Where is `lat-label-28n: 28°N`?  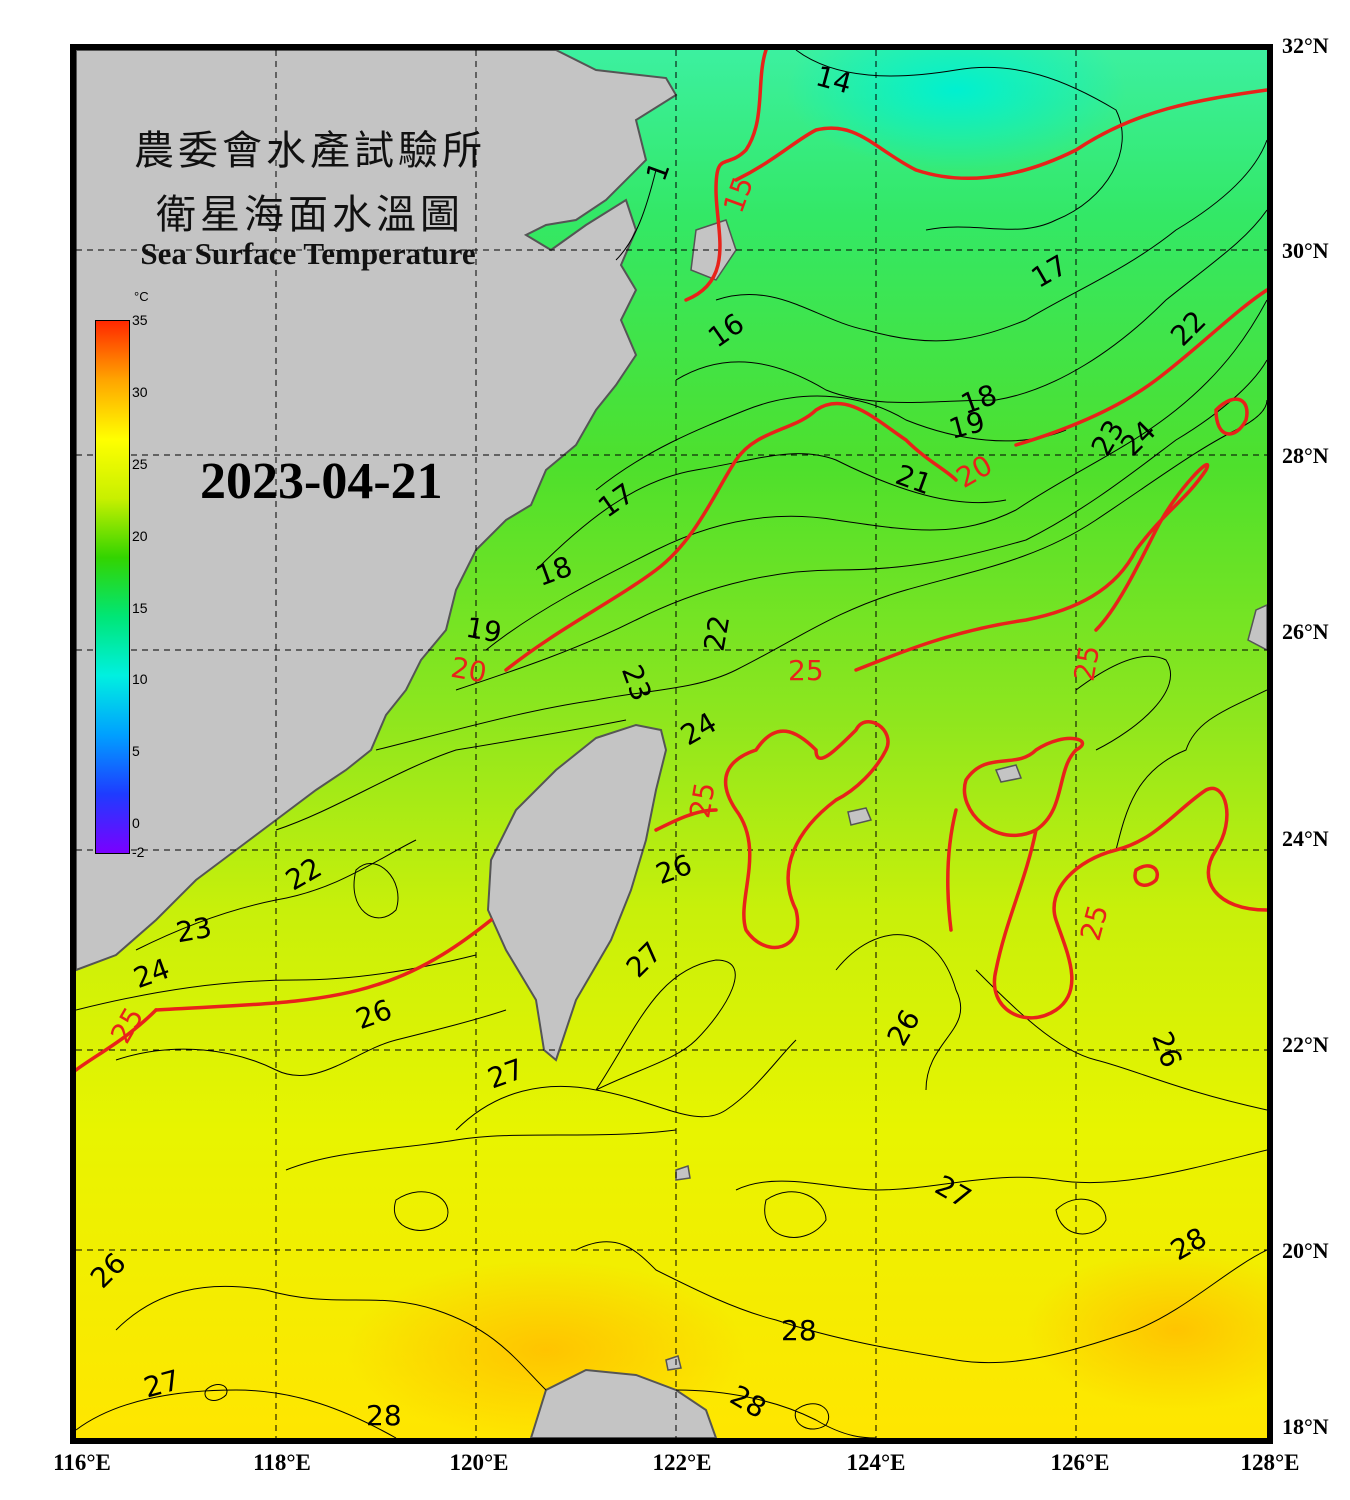
lat-label-28n: 28°N is located at coordinates (1305, 455).